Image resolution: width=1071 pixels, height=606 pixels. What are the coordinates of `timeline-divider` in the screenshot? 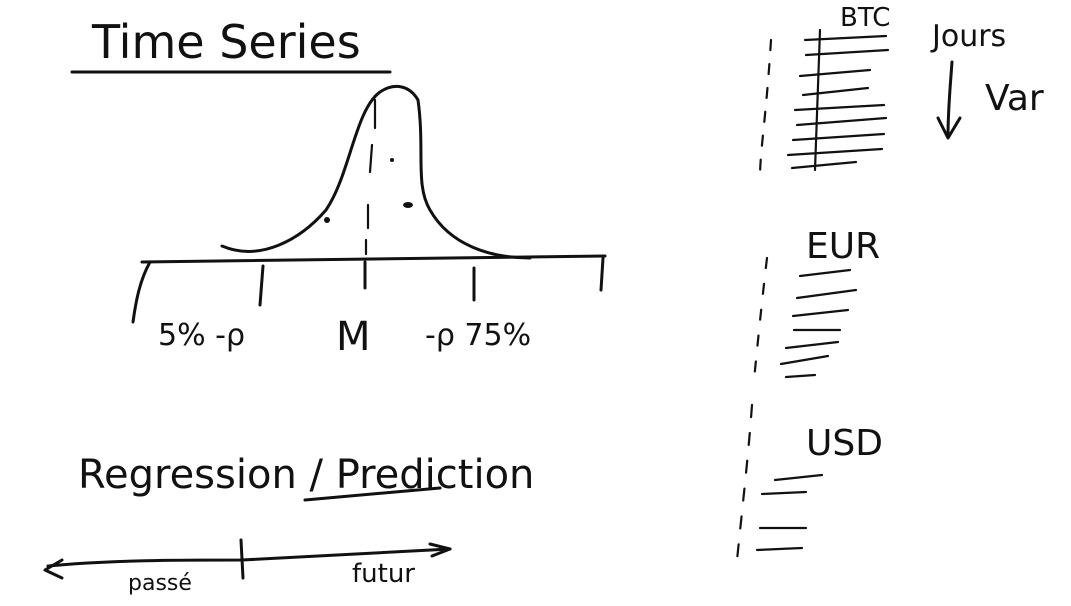 It's located at (242, 559).